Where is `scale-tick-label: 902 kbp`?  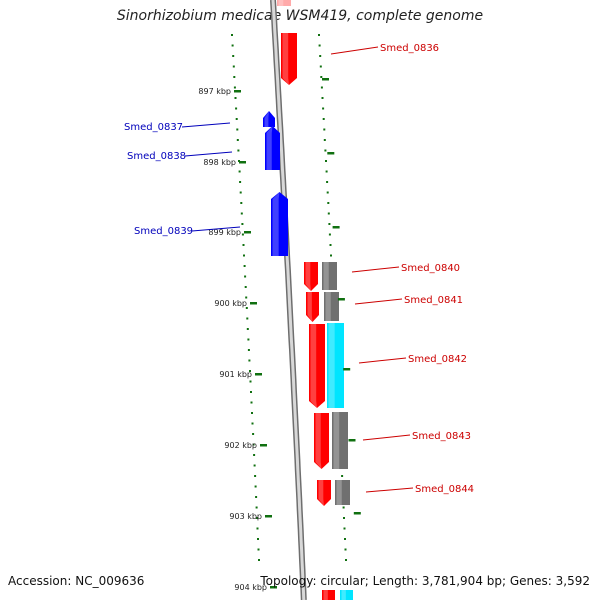
scale-tick-label: 902 kbp is located at coordinates (240, 445).